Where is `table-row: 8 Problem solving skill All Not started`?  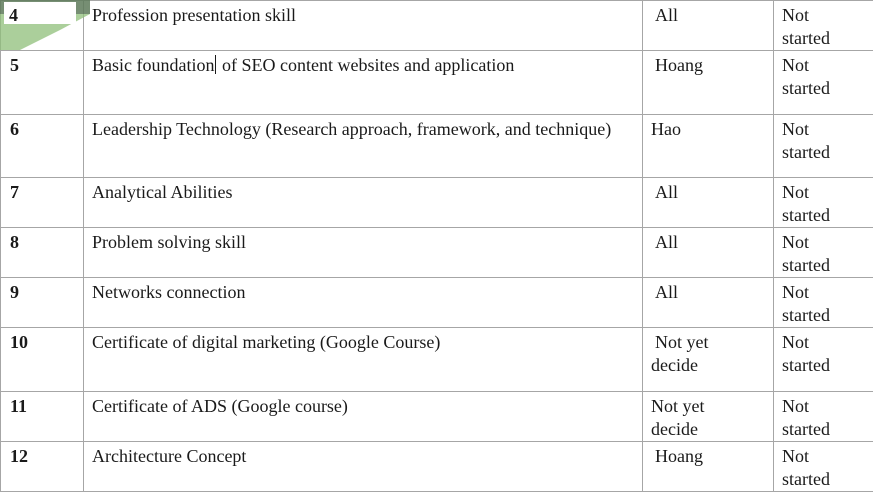
table-row: 8 Problem solving skill All Not started is located at coordinates (437, 253).